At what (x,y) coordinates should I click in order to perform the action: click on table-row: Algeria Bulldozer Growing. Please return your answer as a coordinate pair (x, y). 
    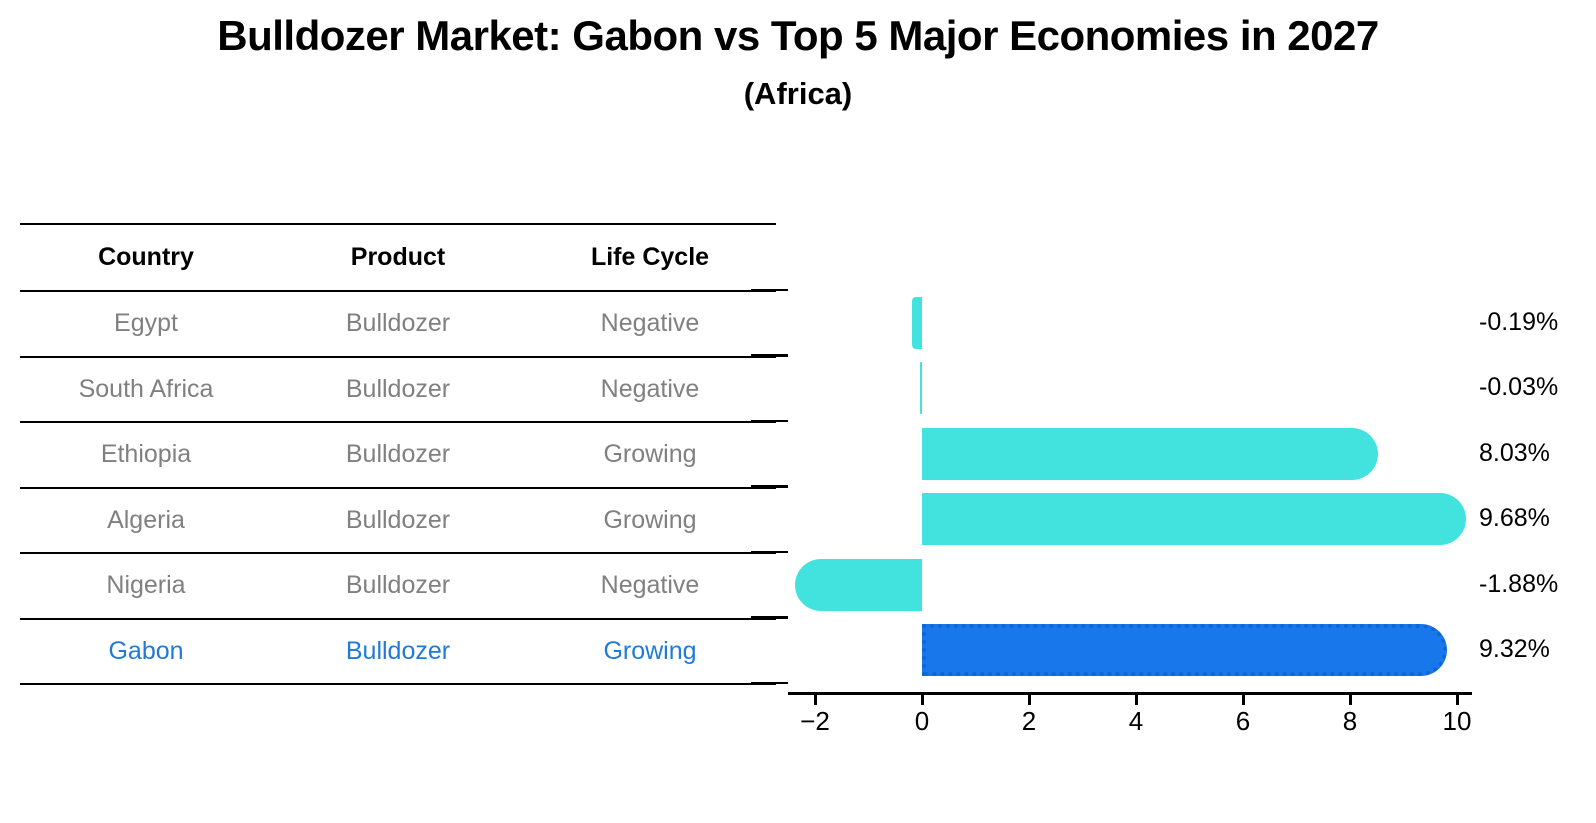
    Looking at the image, I should click on (398, 521).